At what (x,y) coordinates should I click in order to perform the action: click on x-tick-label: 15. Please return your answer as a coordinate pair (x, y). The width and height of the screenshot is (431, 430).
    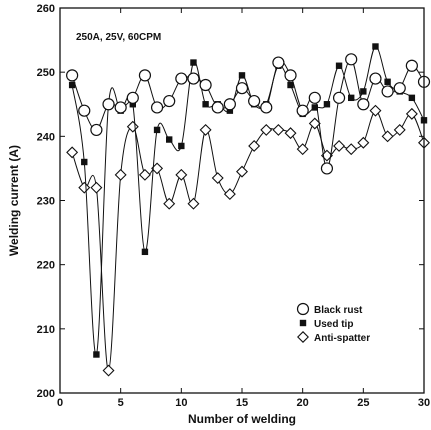
    Looking at the image, I should click on (242, 403).